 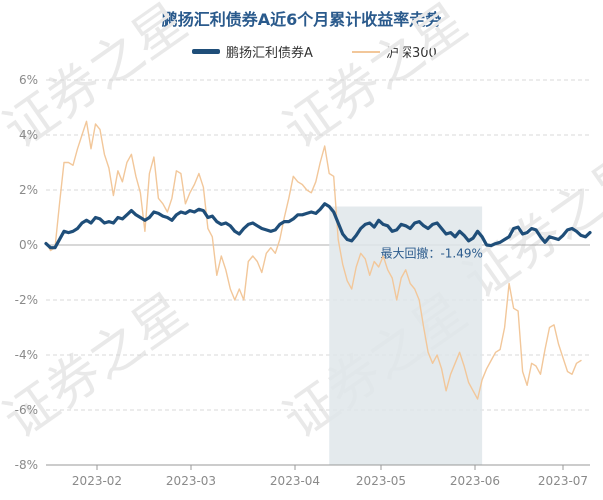 I want to click on watermark-2: 证券之星, so click(x=99, y=366).